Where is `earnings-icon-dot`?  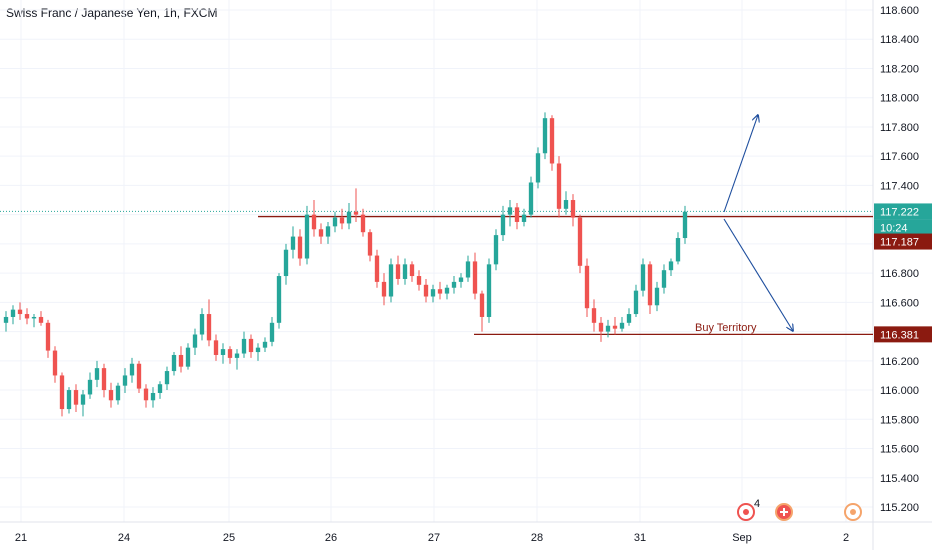
earnings-icon-dot is located at coordinates (853, 512).